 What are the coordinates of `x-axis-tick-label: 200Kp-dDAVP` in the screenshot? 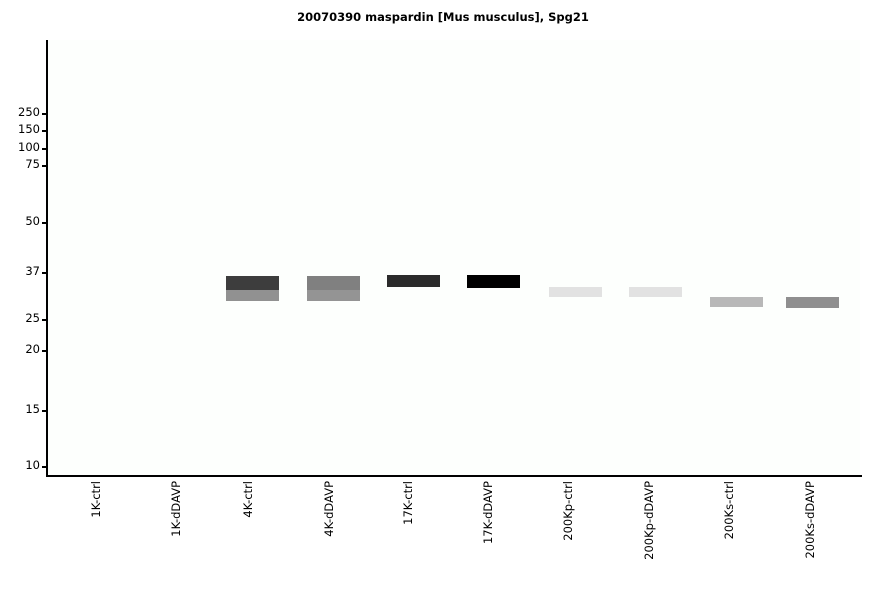 It's located at (649, 520).